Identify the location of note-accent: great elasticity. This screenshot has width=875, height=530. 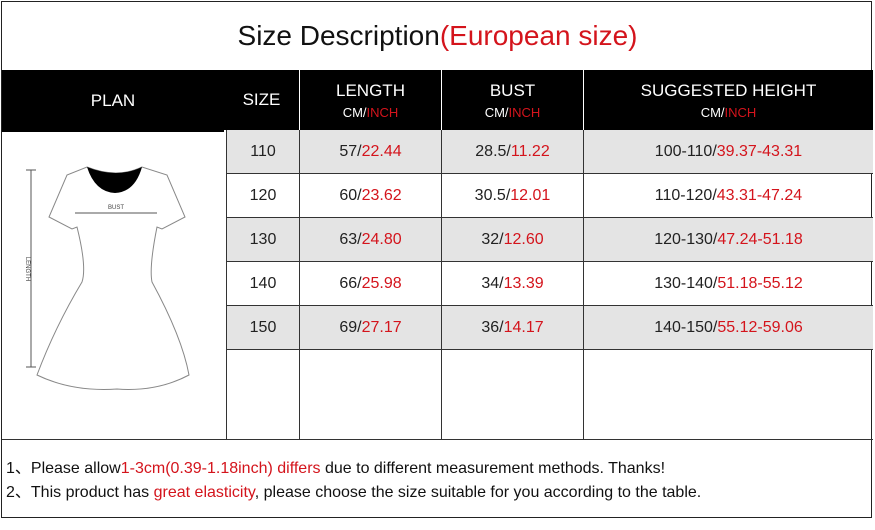
(204, 492).